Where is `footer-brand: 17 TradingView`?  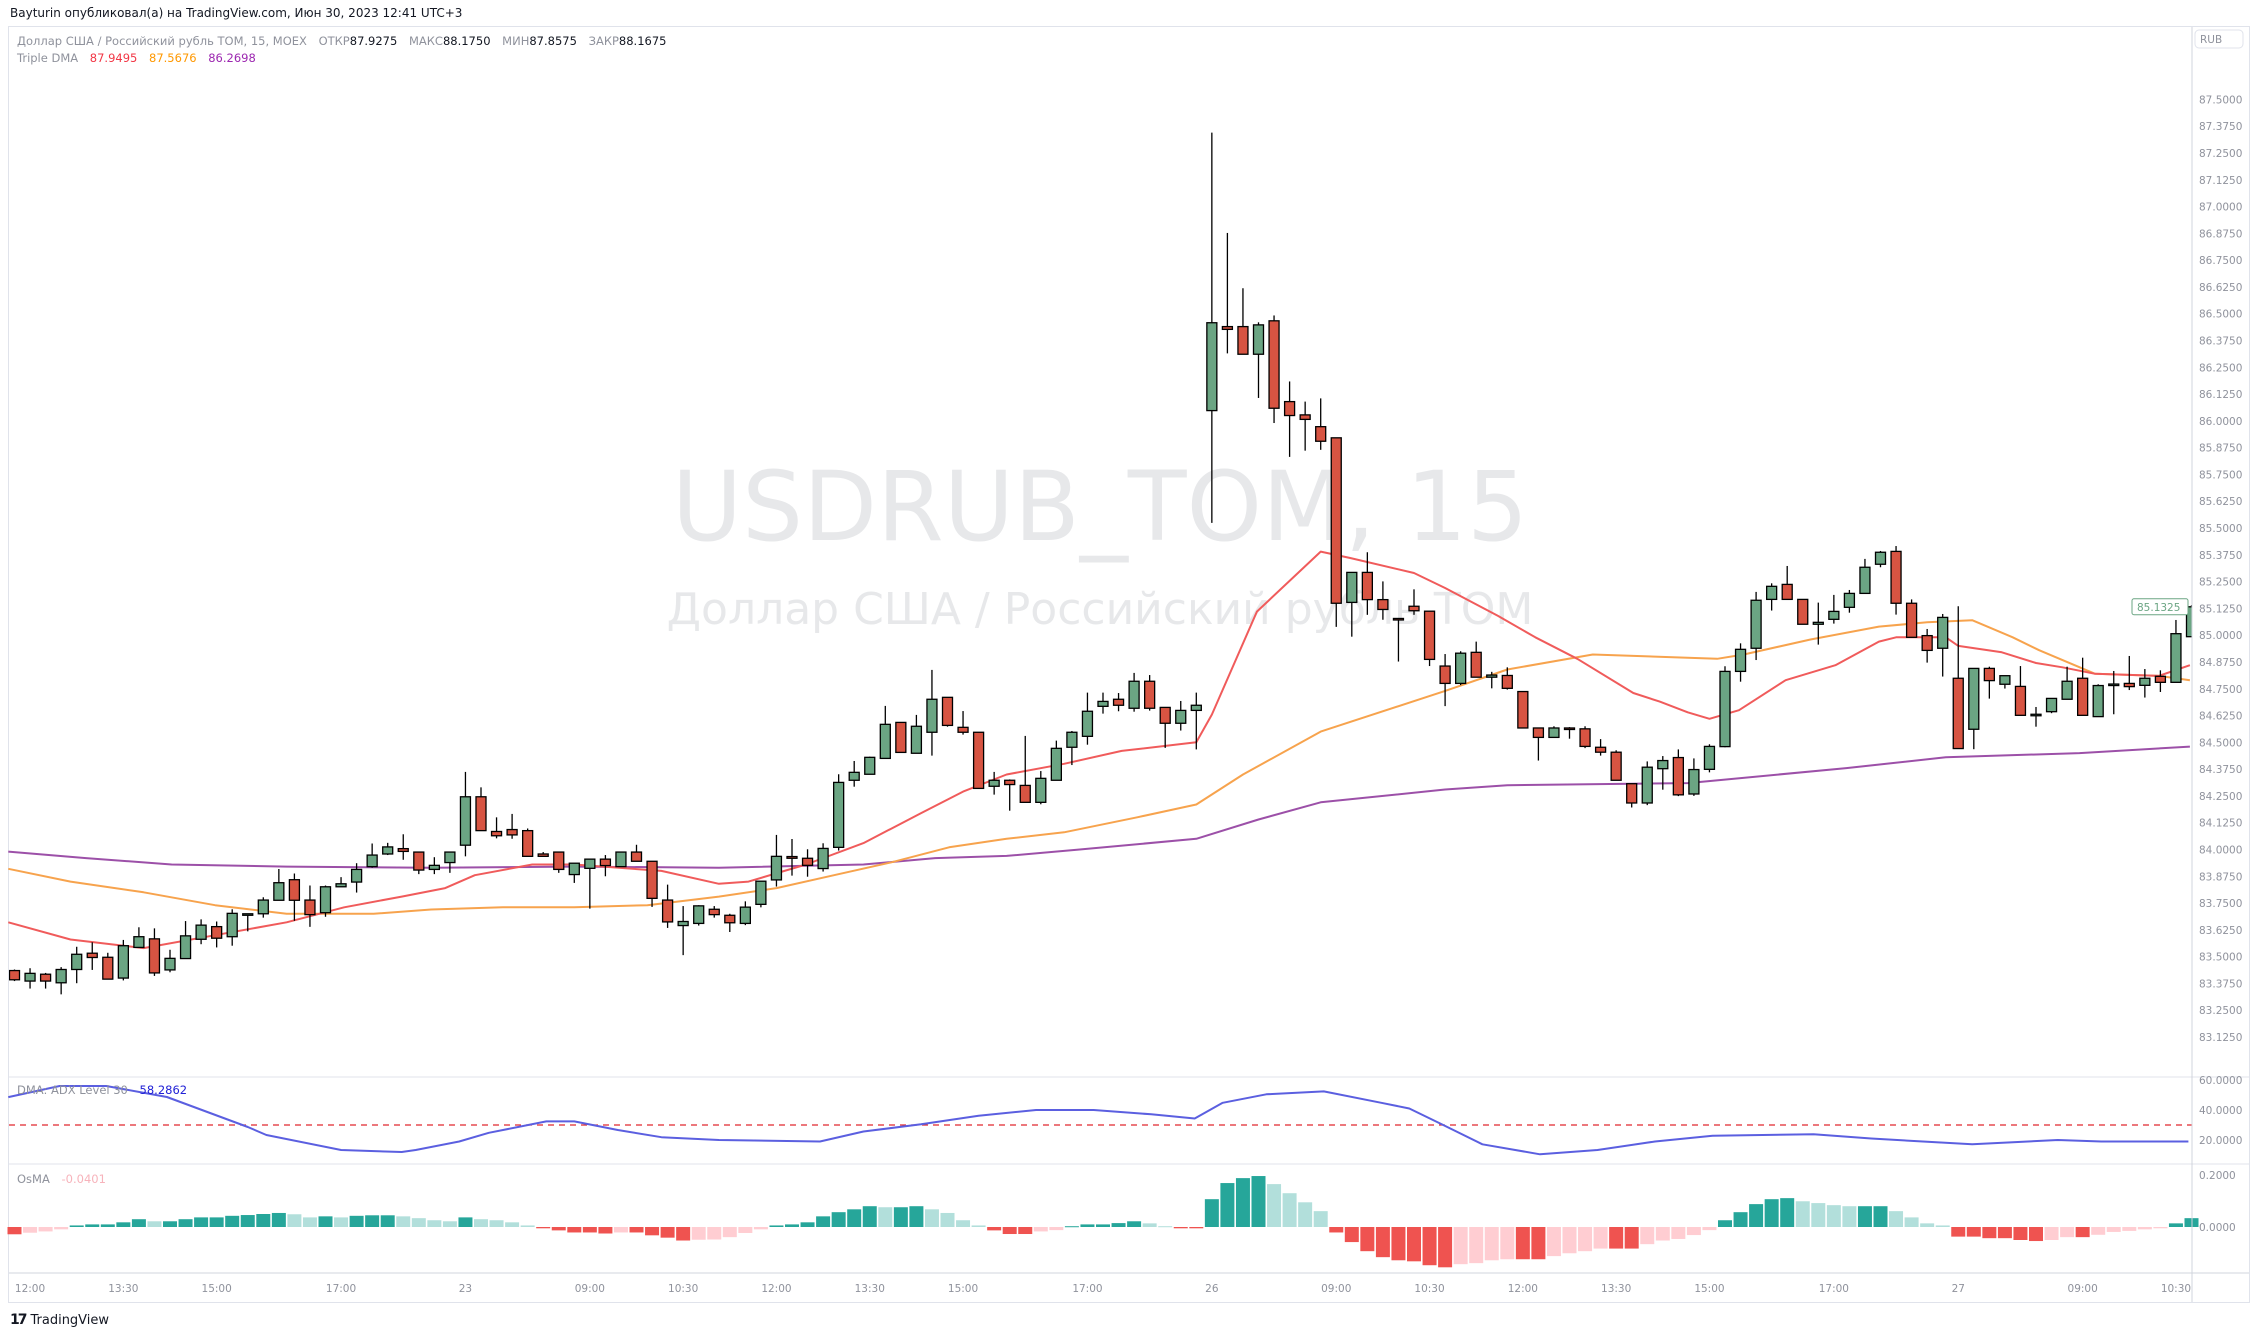 footer-brand: 17 TradingView is located at coordinates (59, 1320).